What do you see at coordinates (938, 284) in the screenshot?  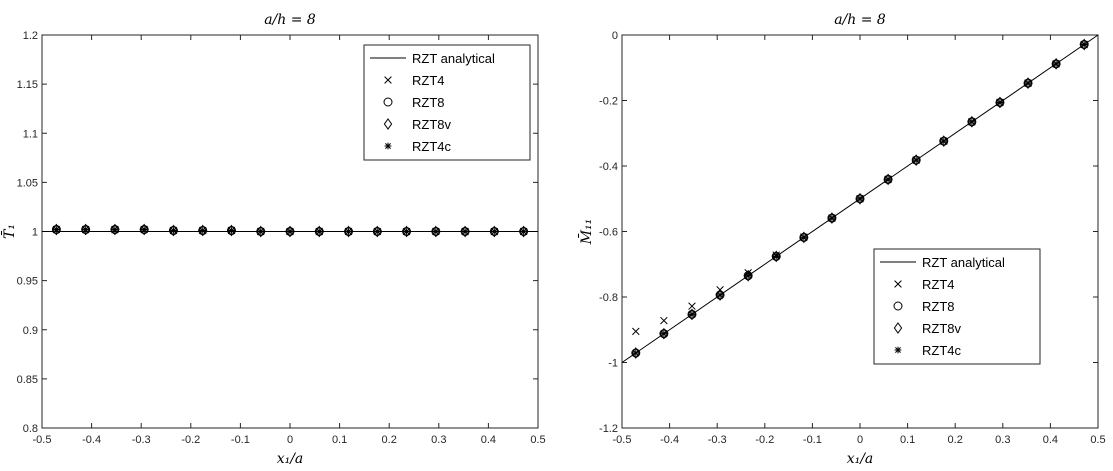 I see `legend-label: RZT4` at bounding box center [938, 284].